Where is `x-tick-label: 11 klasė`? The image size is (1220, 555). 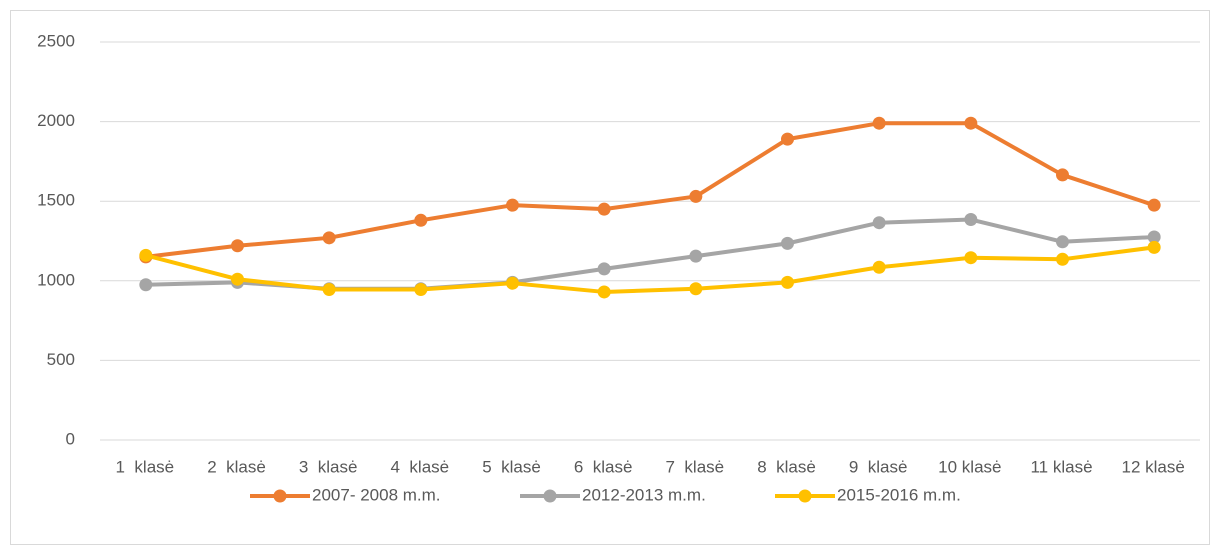 x-tick-label: 11 klasė is located at coordinates (1061, 466).